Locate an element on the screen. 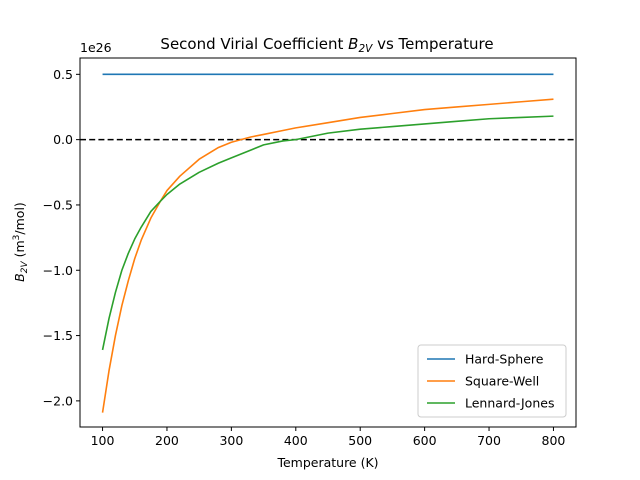 The image size is (640, 480). x-tick-label: 300 is located at coordinates (231, 440).